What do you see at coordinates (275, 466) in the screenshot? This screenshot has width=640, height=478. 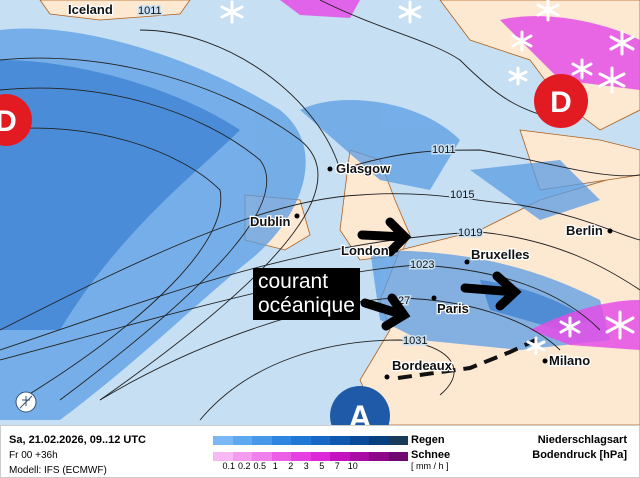 I see `tick: 1` at bounding box center [275, 466].